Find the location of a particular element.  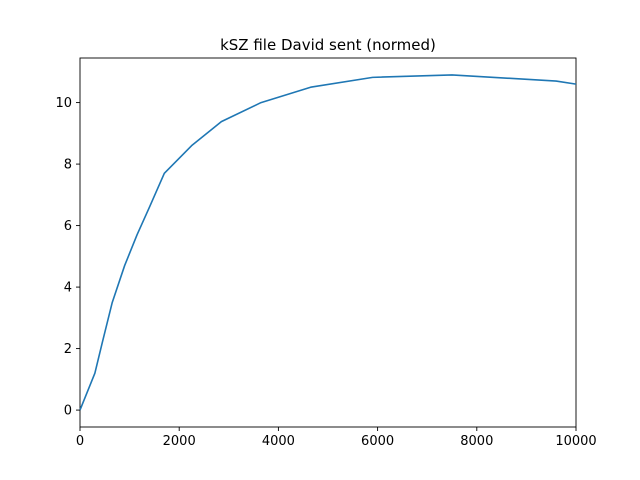

y-tick-label: 0 is located at coordinates (68, 411).